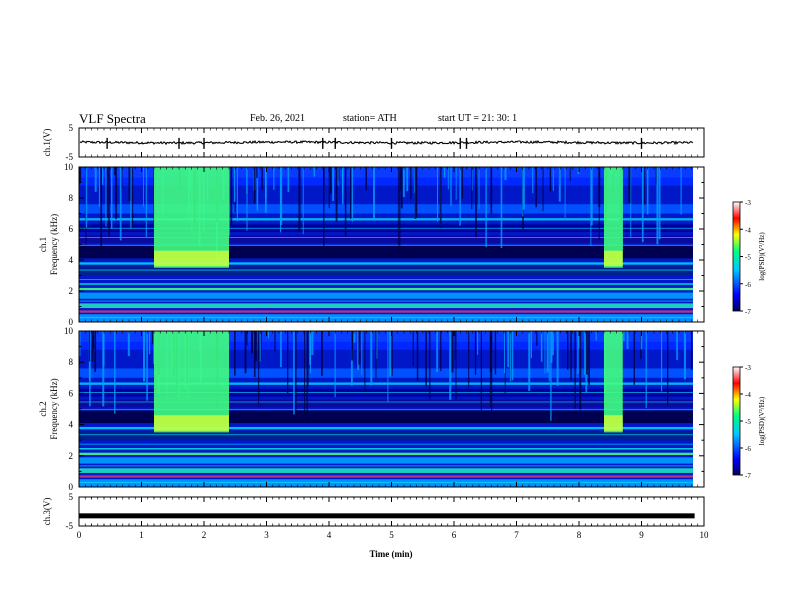  Describe the element at coordinates (43, 244) in the screenshot. I see `y-axis-label: ch.1` at that location.